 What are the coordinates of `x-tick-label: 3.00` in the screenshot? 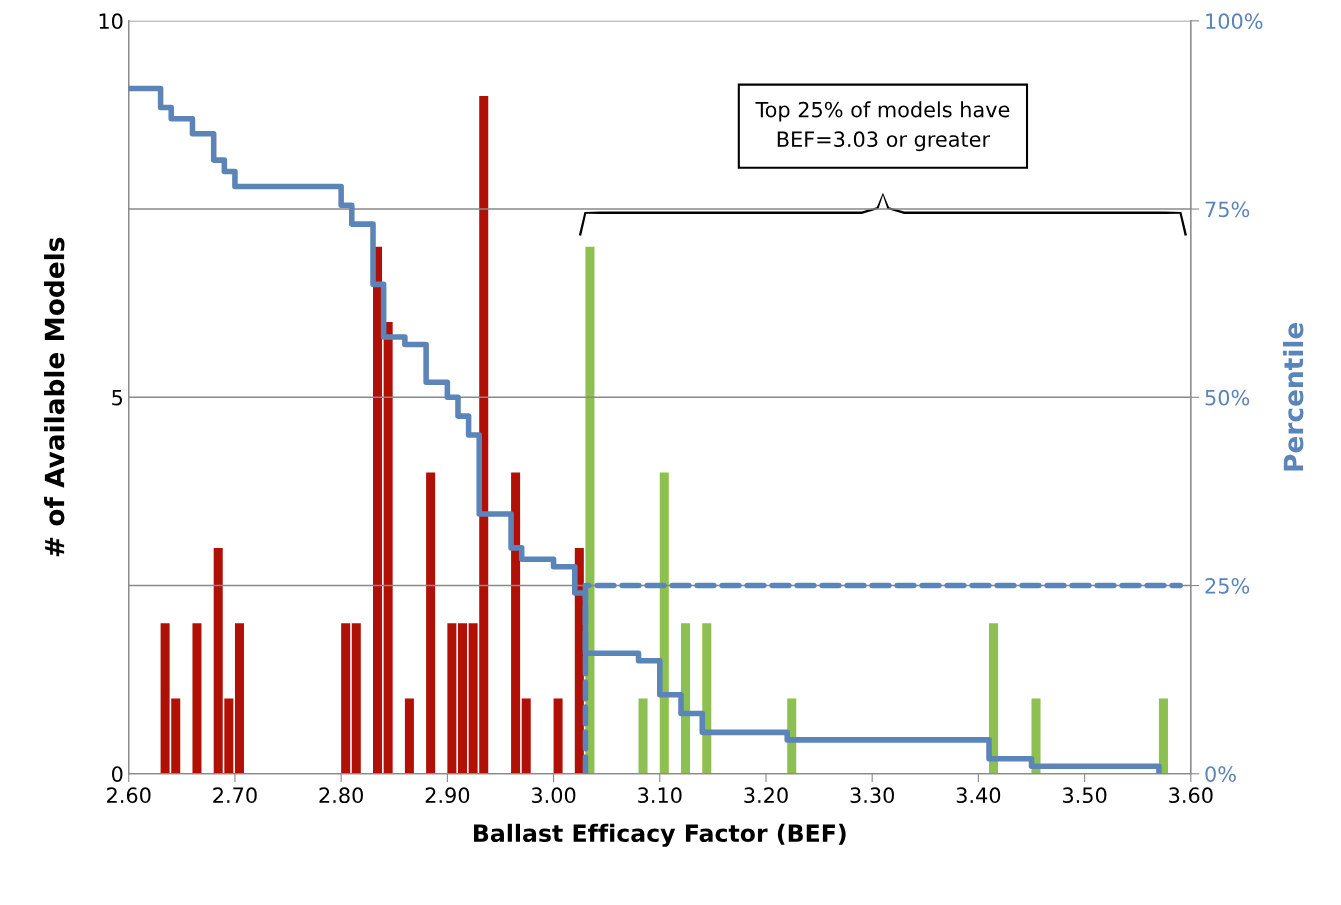 It's located at (553, 795).